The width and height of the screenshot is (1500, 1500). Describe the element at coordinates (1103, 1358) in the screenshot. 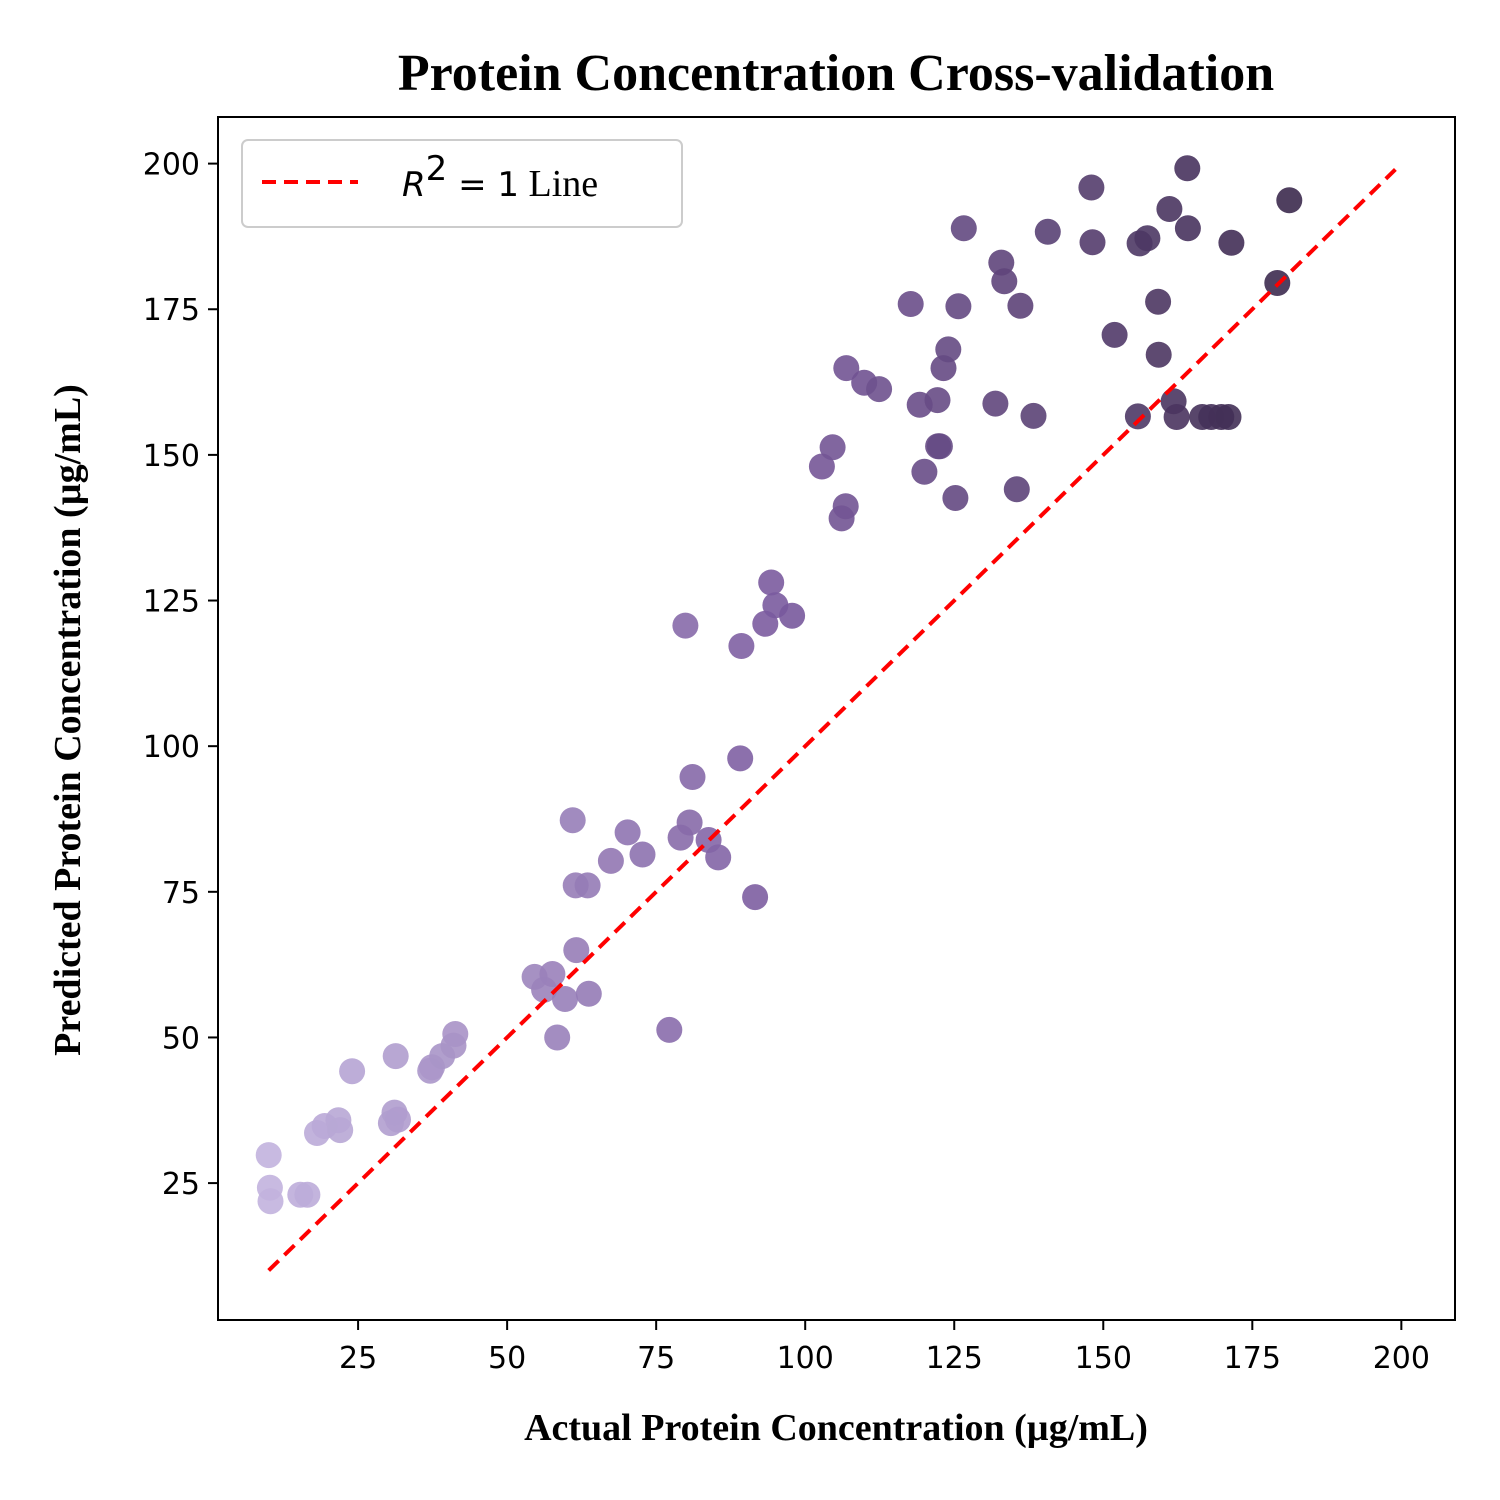

I see `x-tick-label: 150` at that location.